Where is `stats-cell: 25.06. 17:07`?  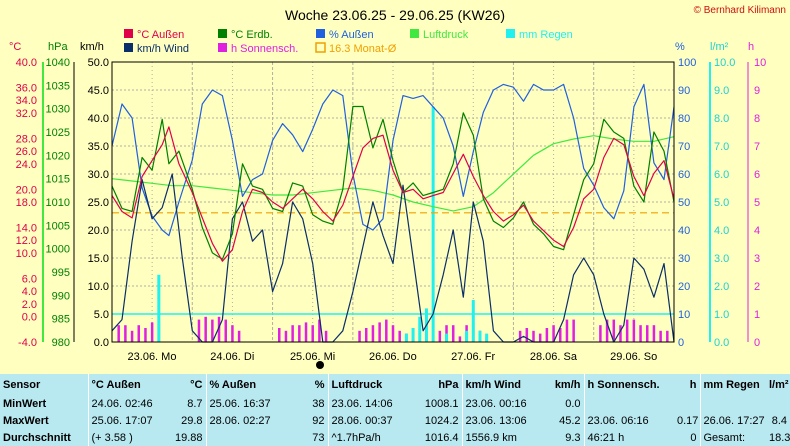
stats-cell: 25.06. 17:07 is located at coordinates (123, 420).